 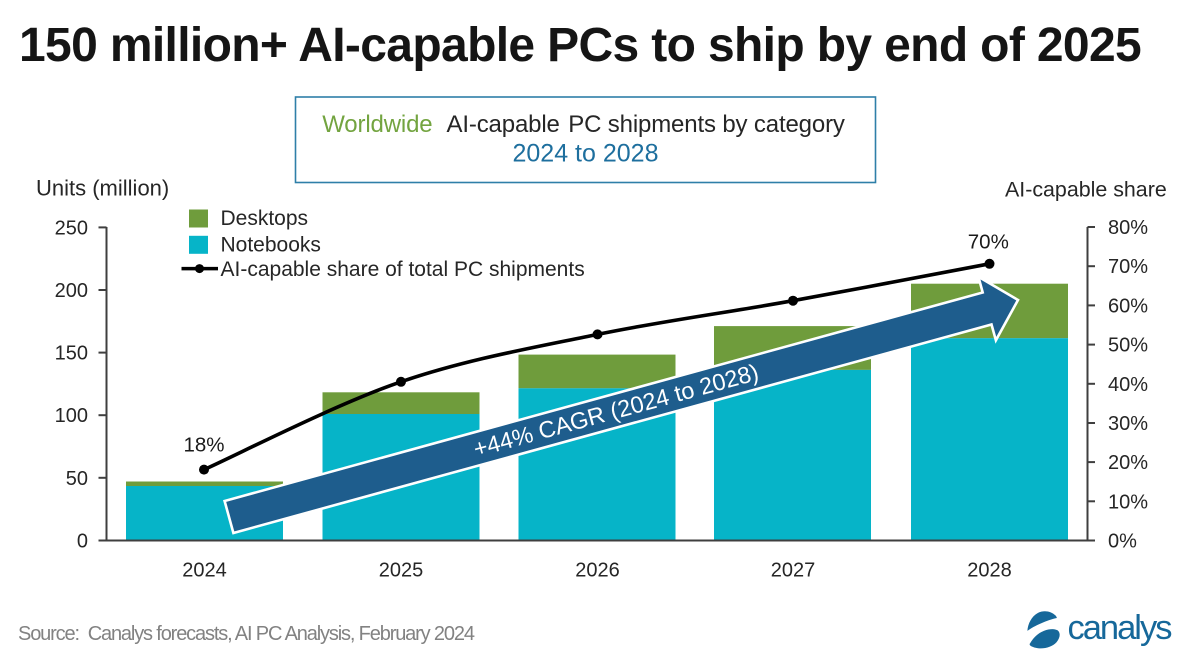 What do you see at coordinates (1128, 228) in the screenshot?
I see `svg-text: 80%` at bounding box center [1128, 228].